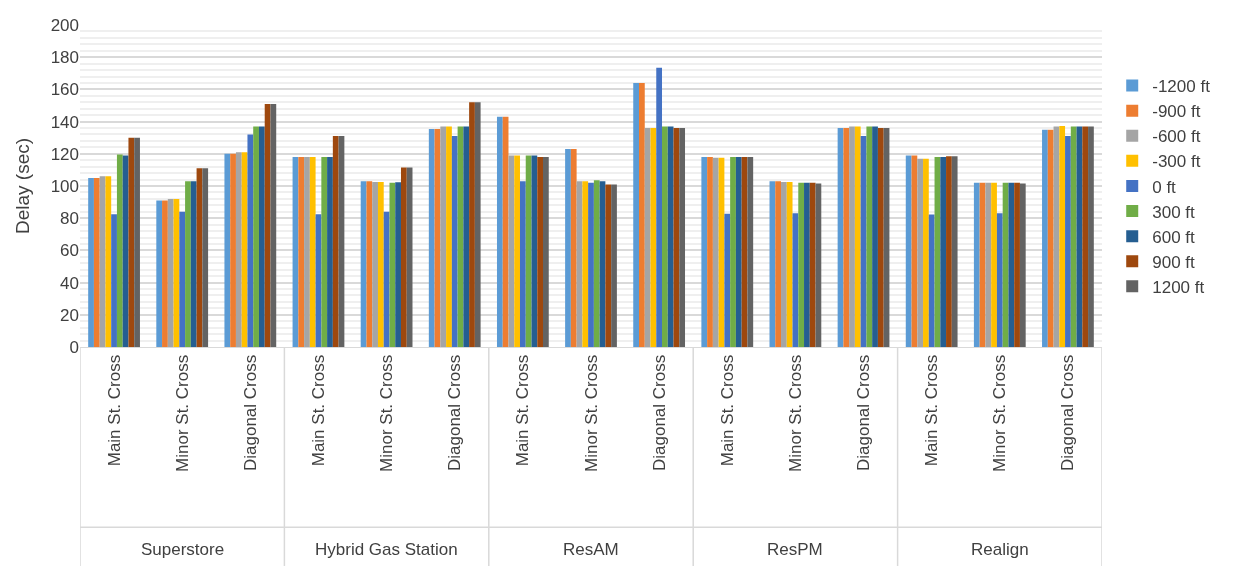 Image resolution: width=1252 pixels, height=577 pixels. What do you see at coordinates (1164, 187) in the screenshot?
I see `legend-label: 0 ft` at bounding box center [1164, 187].